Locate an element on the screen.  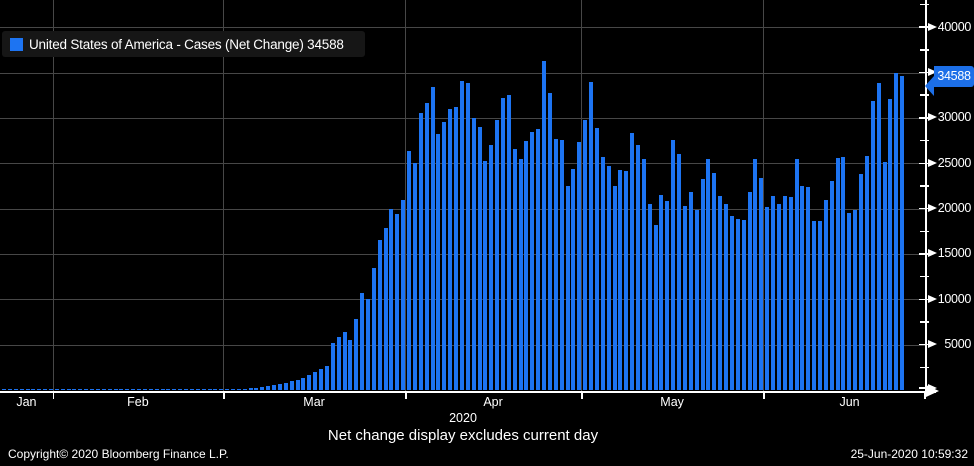
y-axis-label: 20000 is located at coordinates (954, 208).